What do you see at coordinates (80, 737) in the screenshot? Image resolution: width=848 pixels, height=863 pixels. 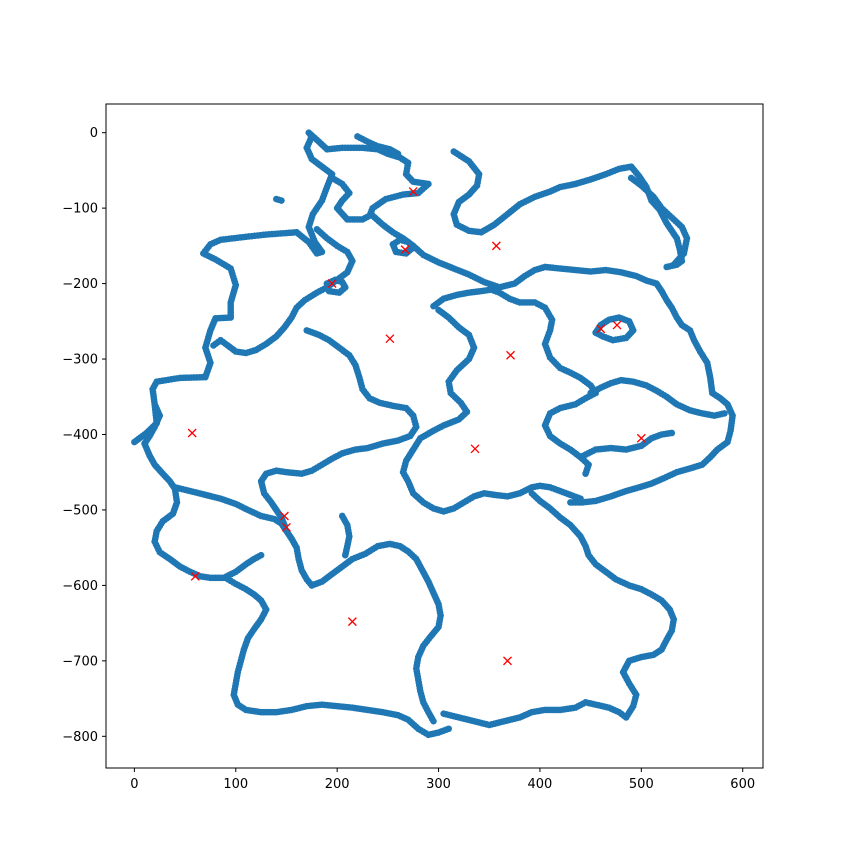 I see `y-tick-label: −800` at bounding box center [80, 737].